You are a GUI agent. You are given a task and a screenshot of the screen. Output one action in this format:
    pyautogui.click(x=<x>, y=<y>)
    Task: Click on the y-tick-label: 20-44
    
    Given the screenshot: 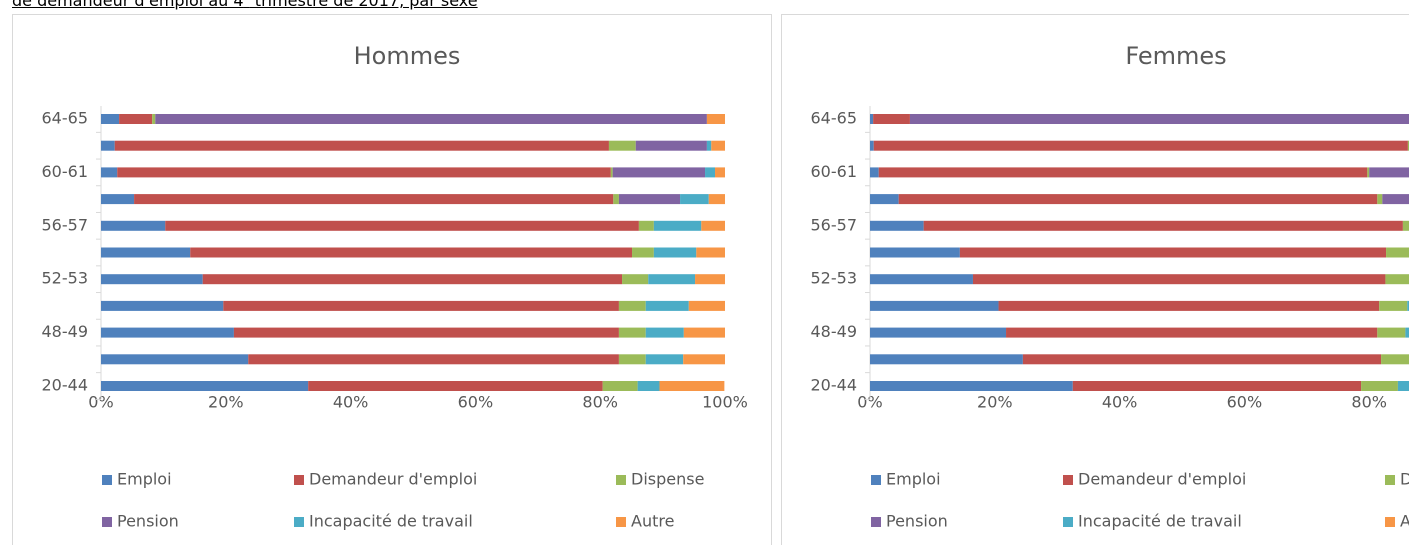 What is the action you would take?
    pyautogui.click(x=65, y=385)
    